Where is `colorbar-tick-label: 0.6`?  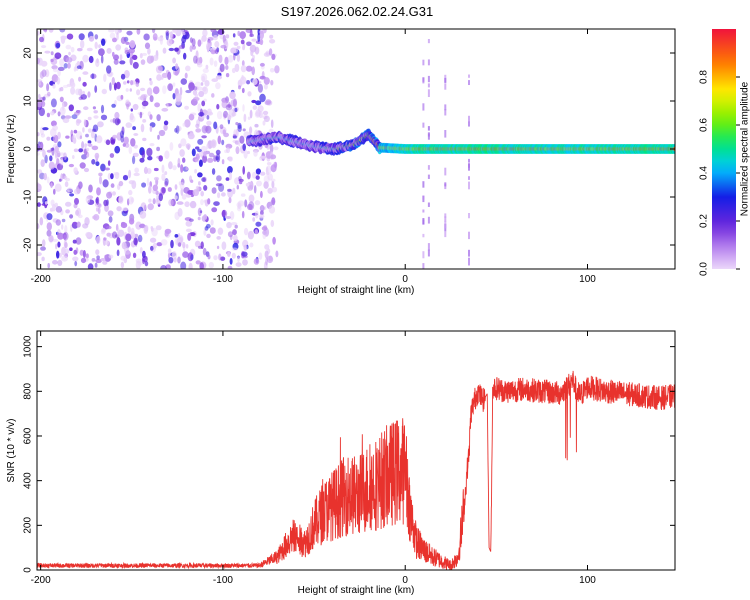 colorbar-tick-label: 0.6 is located at coordinates (704, 125).